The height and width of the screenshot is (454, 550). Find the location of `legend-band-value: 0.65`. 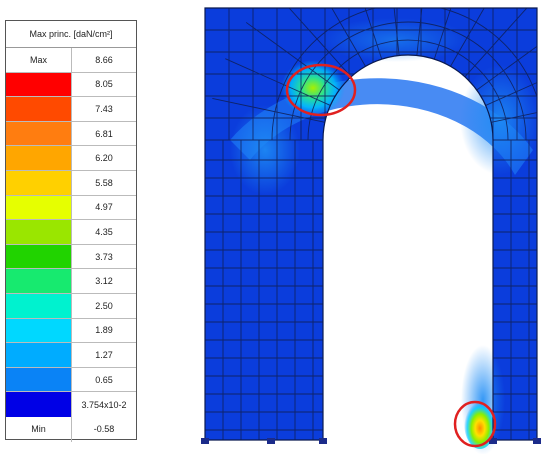

legend-band-value: 0.65 is located at coordinates (104, 379).